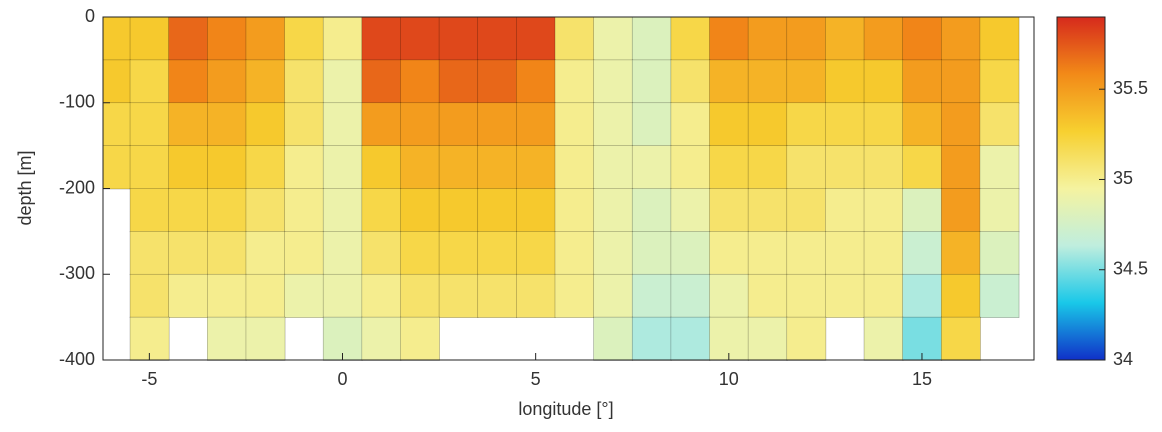 Image resolution: width=1162 pixels, height=432 pixels. I want to click on x-tick-label: 0, so click(343, 379).